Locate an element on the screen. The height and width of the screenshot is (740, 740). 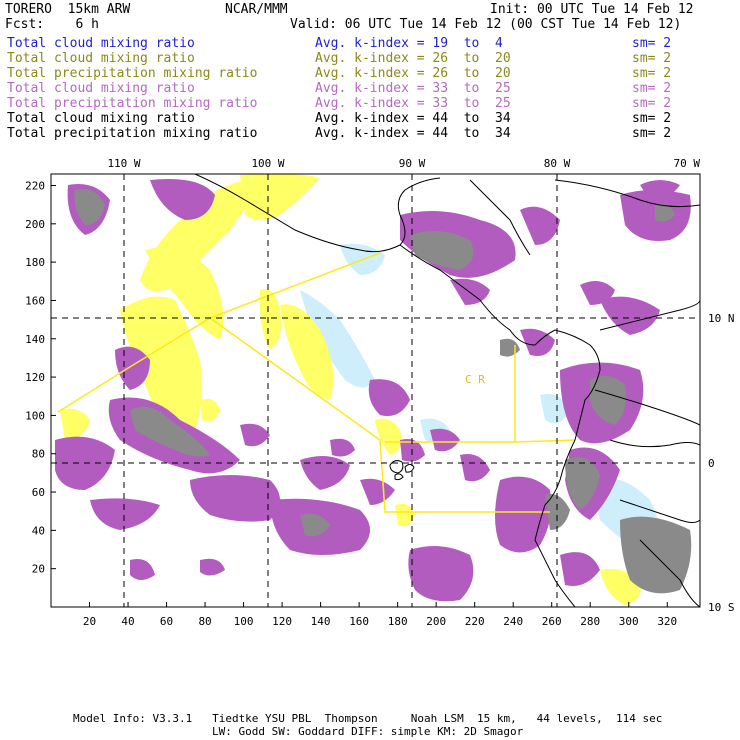
model-title: TORERO 15km ARW is located at coordinates (68, 9).